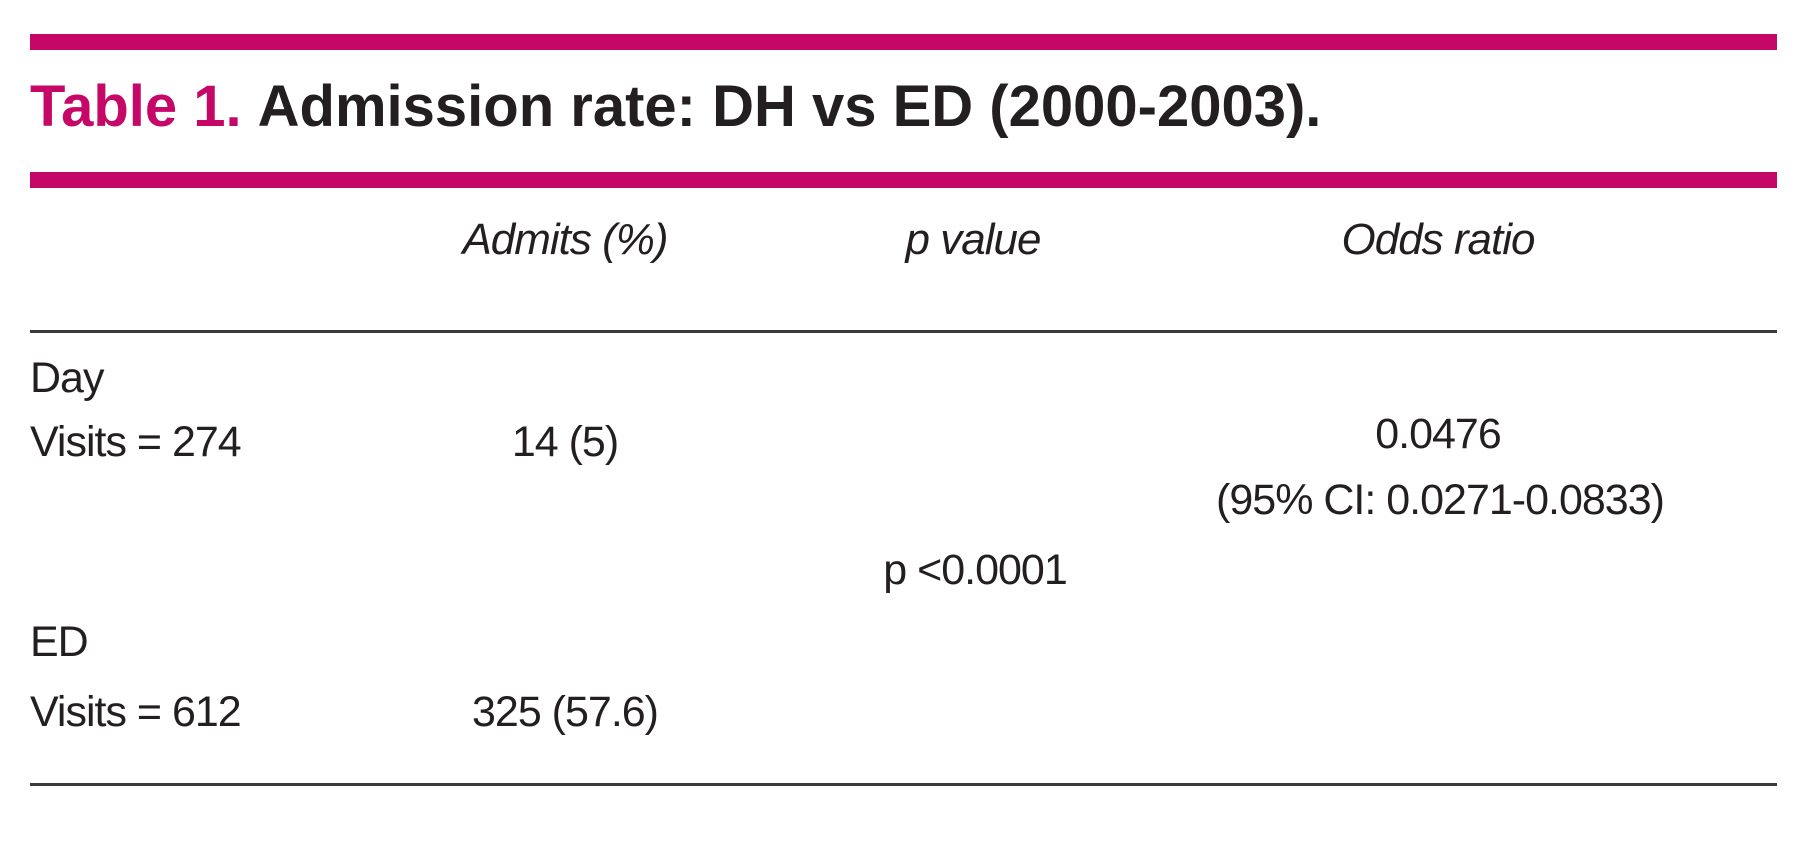  Describe the element at coordinates (903, 331) in the screenshot. I see `header-divider-rule` at that location.